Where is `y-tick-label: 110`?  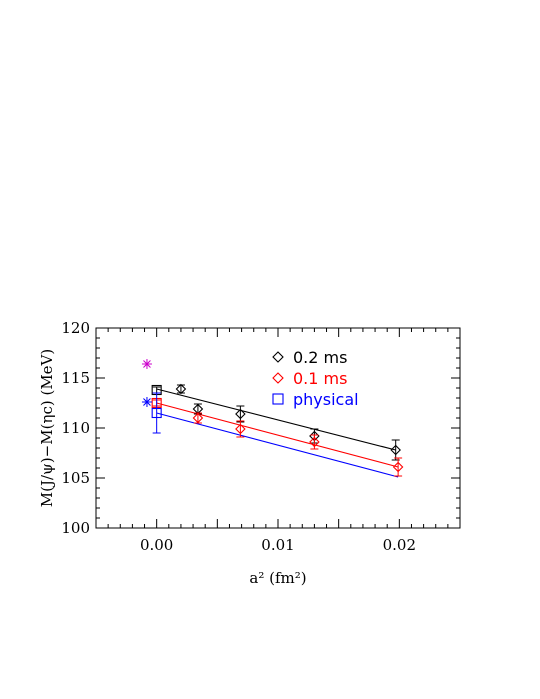 y-tick-label: 110 is located at coordinates (75, 428).